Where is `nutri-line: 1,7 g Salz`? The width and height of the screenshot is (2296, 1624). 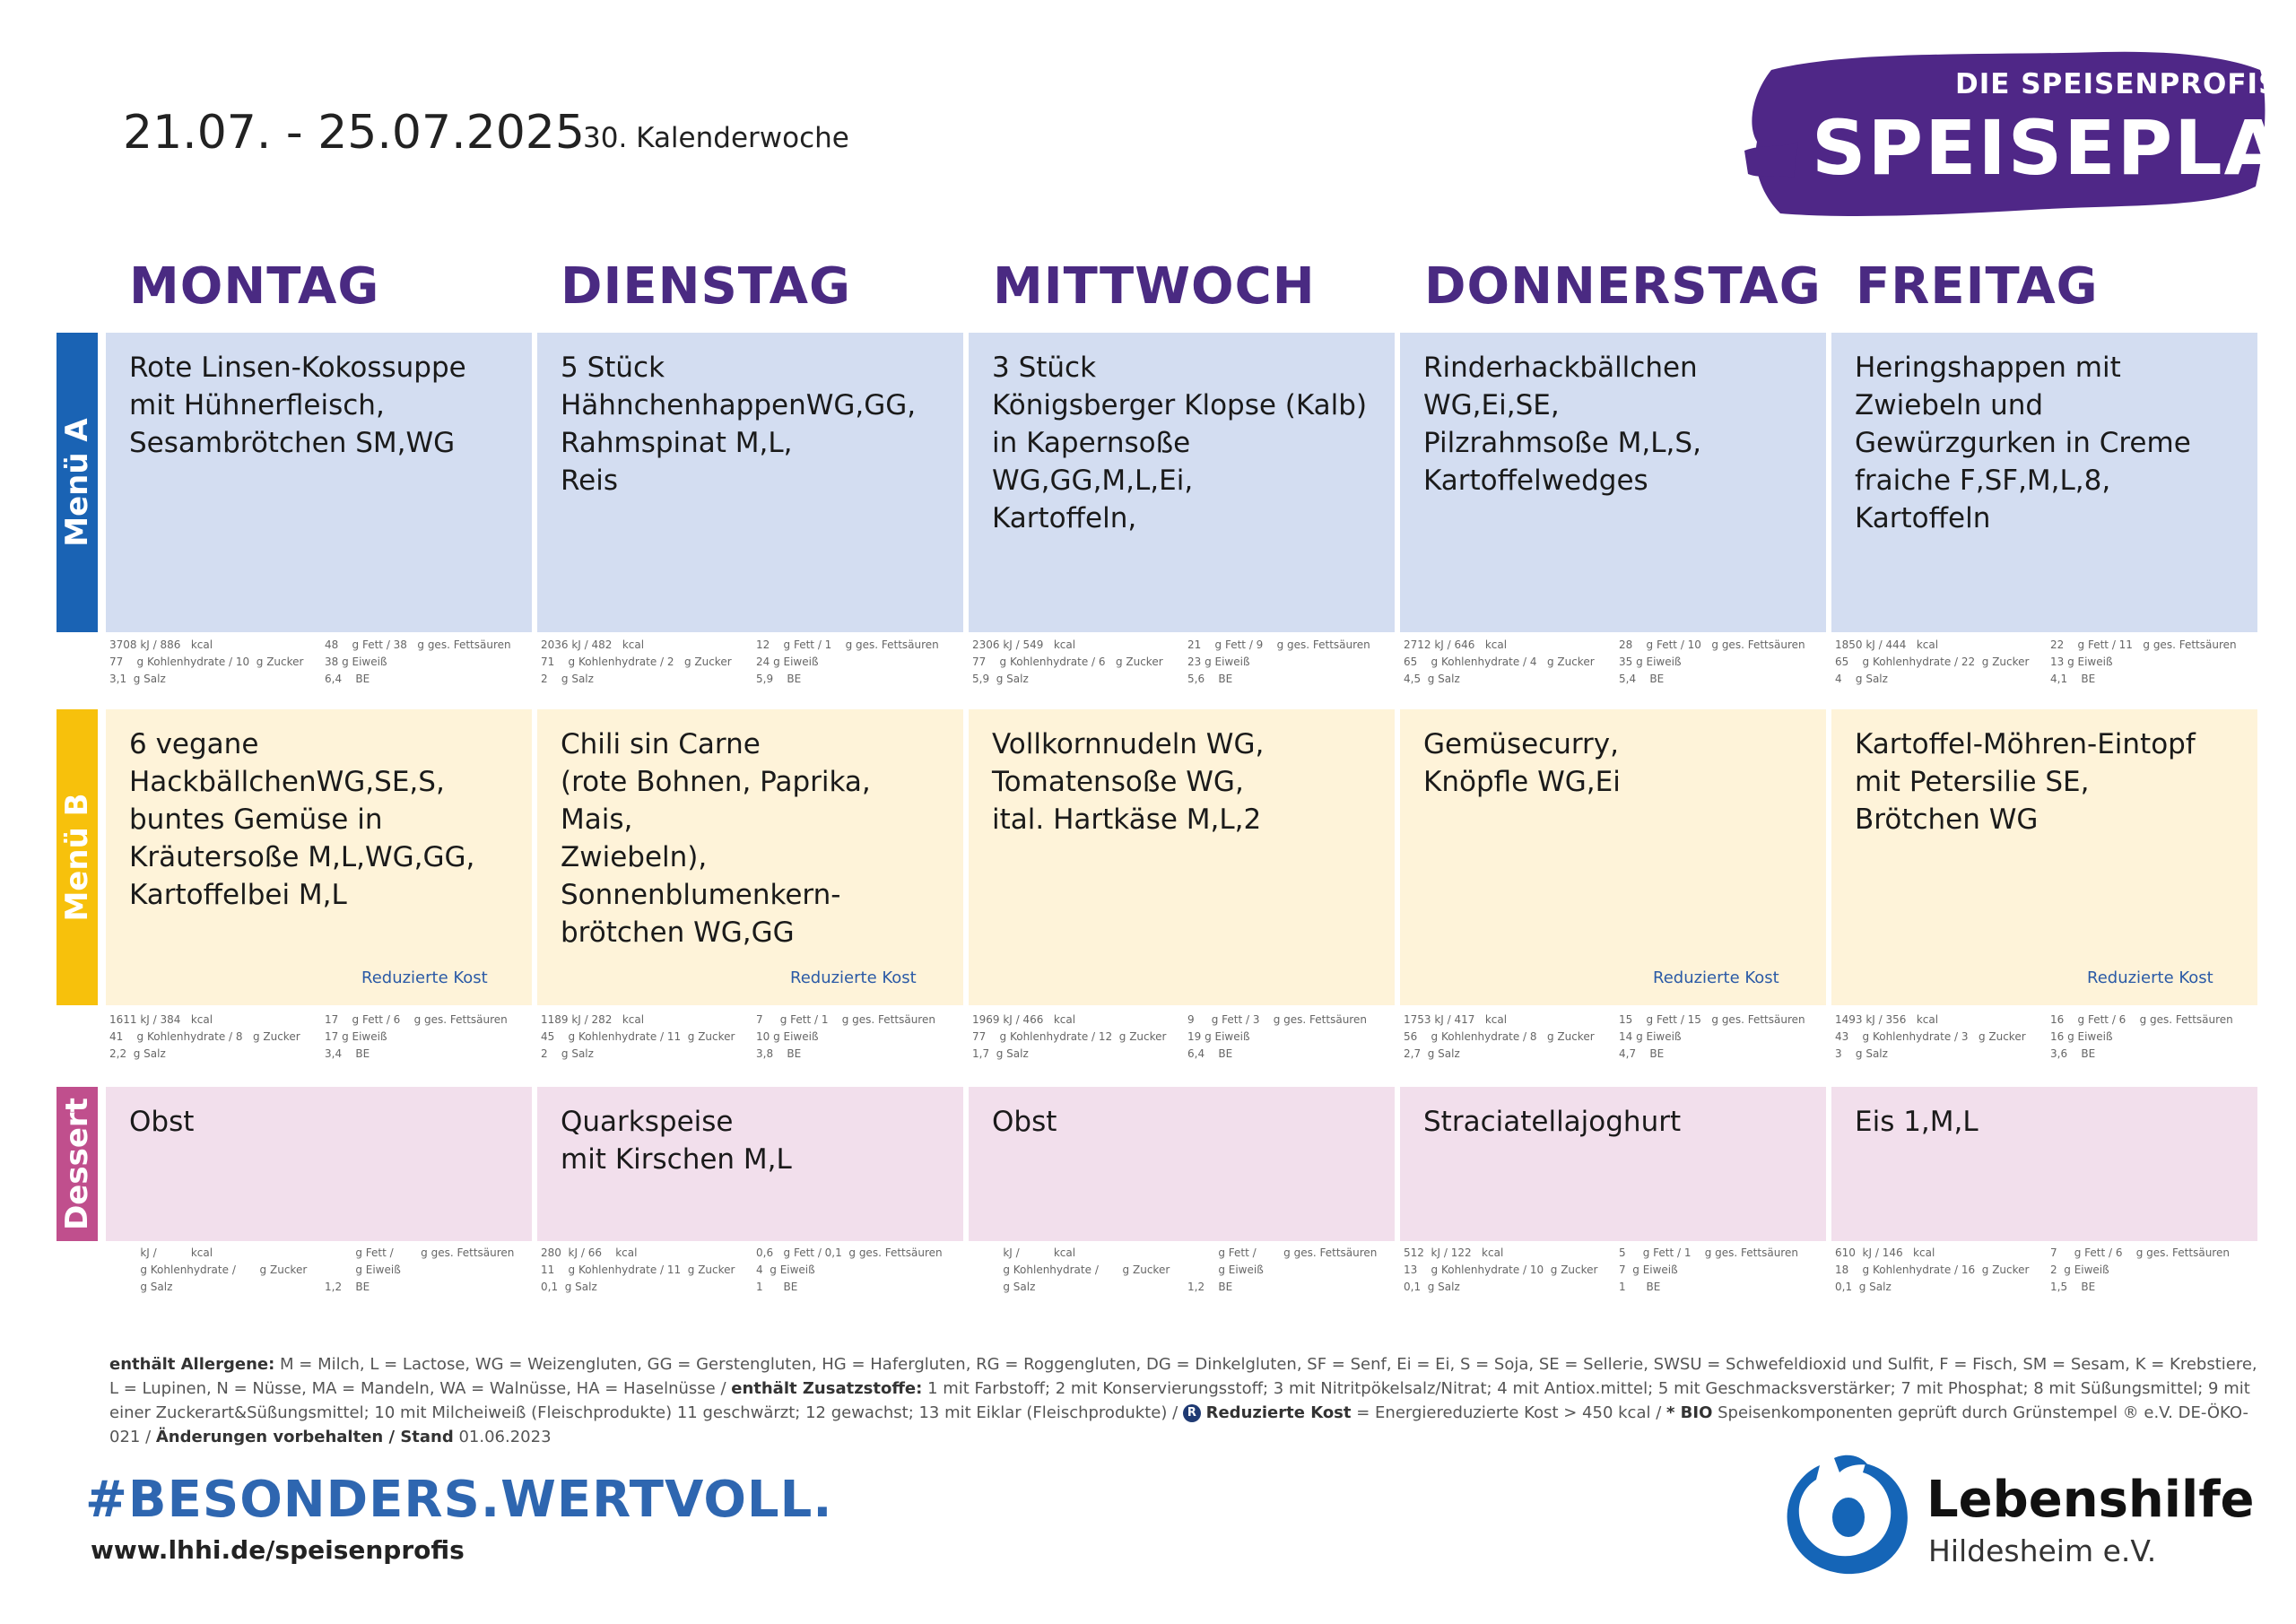 nutri-line: 1,7 g Salz is located at coordinates (1000, 1053).